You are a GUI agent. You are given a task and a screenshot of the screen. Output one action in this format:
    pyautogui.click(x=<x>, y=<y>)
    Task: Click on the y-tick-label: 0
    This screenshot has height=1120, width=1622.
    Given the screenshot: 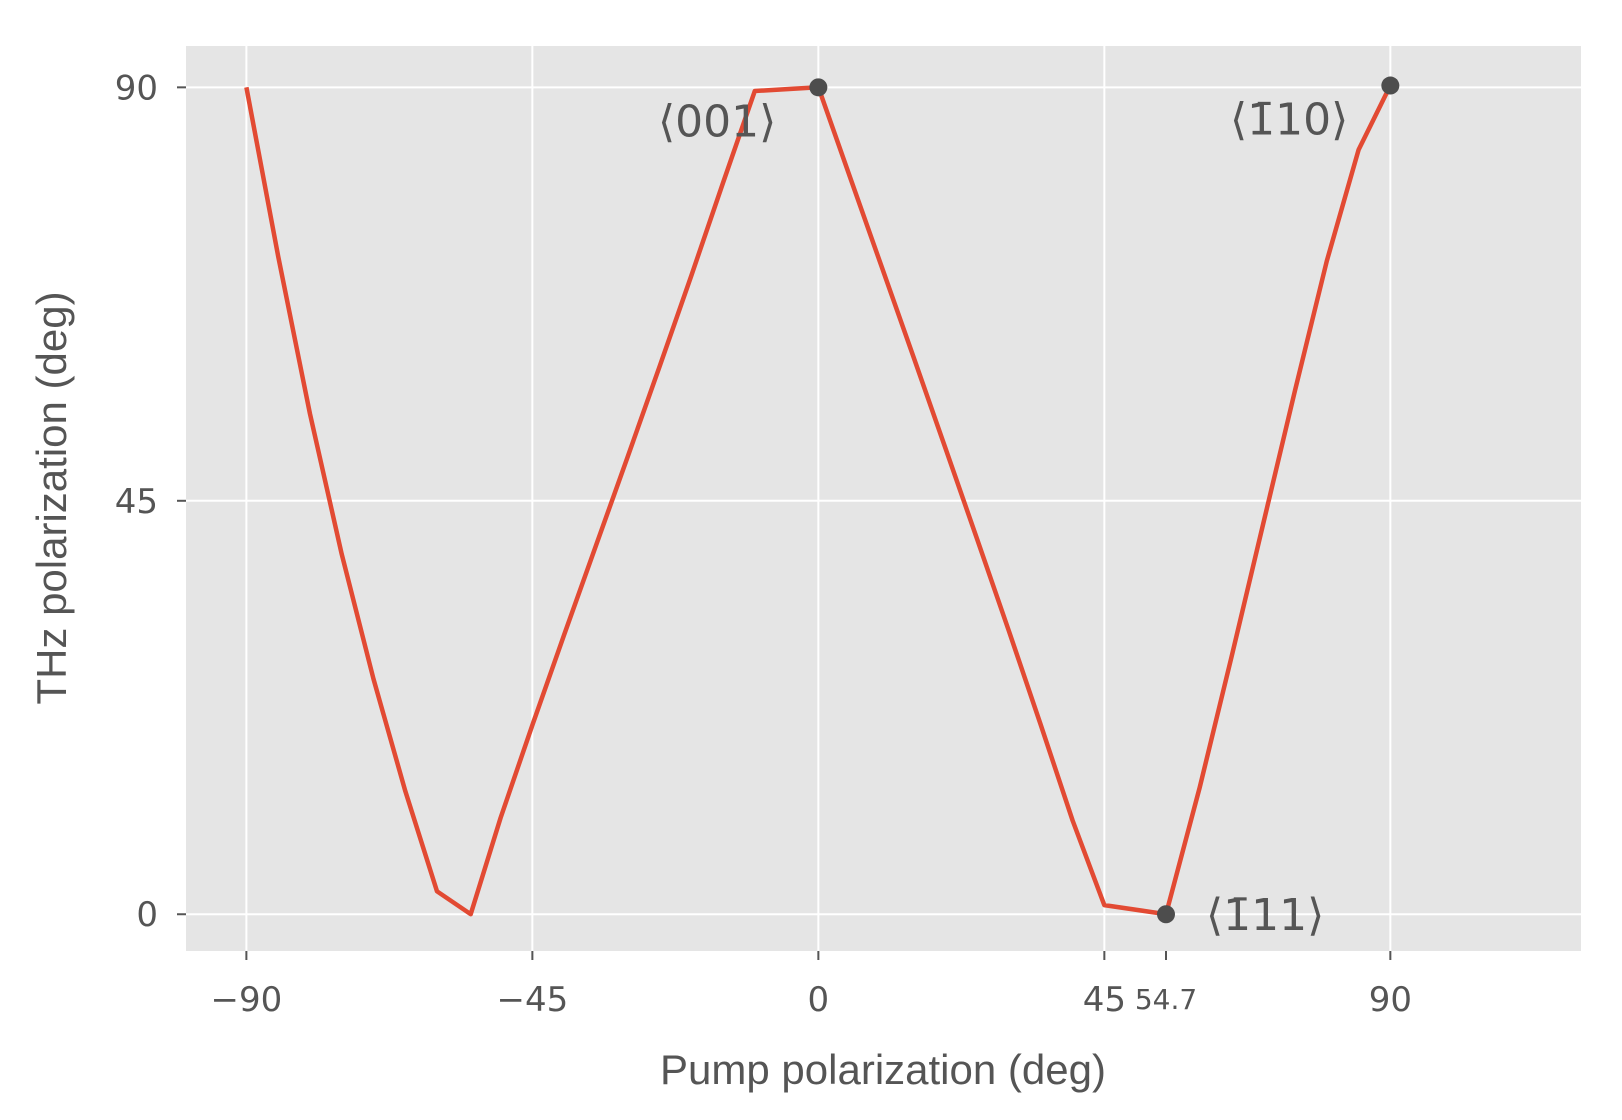 What is the action you would take?
    pyautogui.click(x=147, y=915)
    